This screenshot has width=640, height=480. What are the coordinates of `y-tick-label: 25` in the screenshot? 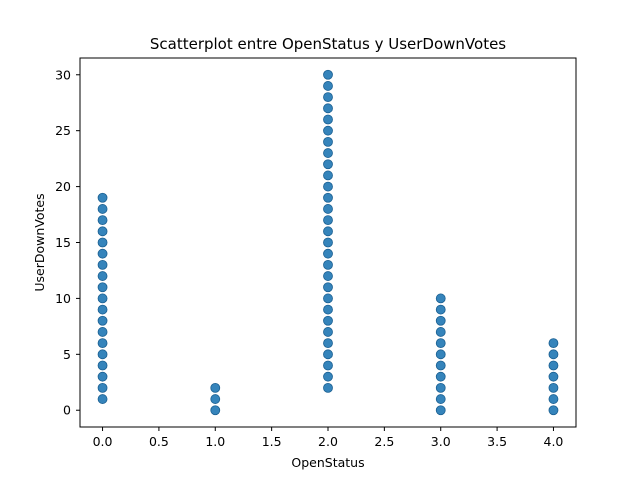 It's located at (63, 130).